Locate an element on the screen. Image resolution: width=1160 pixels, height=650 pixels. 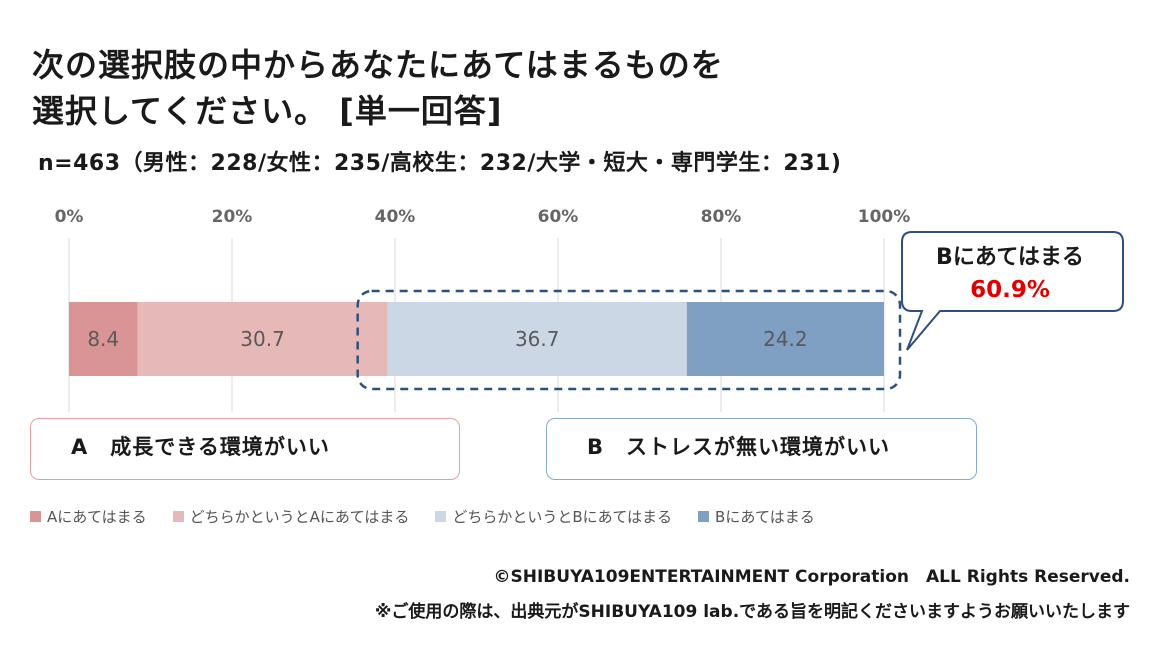
option-b-box: B ストレスが無い環境がいい is located at coordinates (761, 449).